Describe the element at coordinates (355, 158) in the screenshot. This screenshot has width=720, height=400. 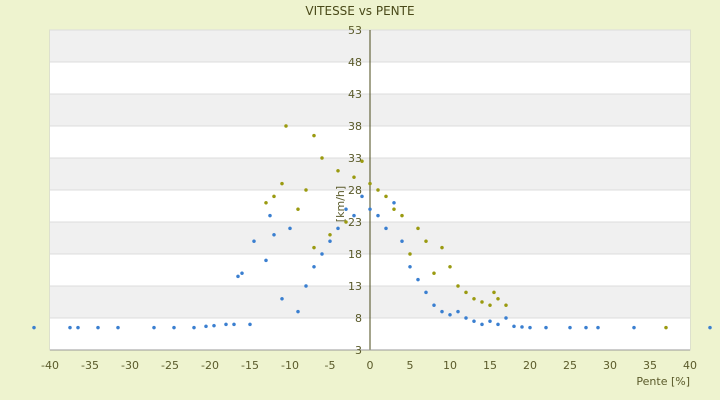
I see `y-tick-label: 33` at that location.